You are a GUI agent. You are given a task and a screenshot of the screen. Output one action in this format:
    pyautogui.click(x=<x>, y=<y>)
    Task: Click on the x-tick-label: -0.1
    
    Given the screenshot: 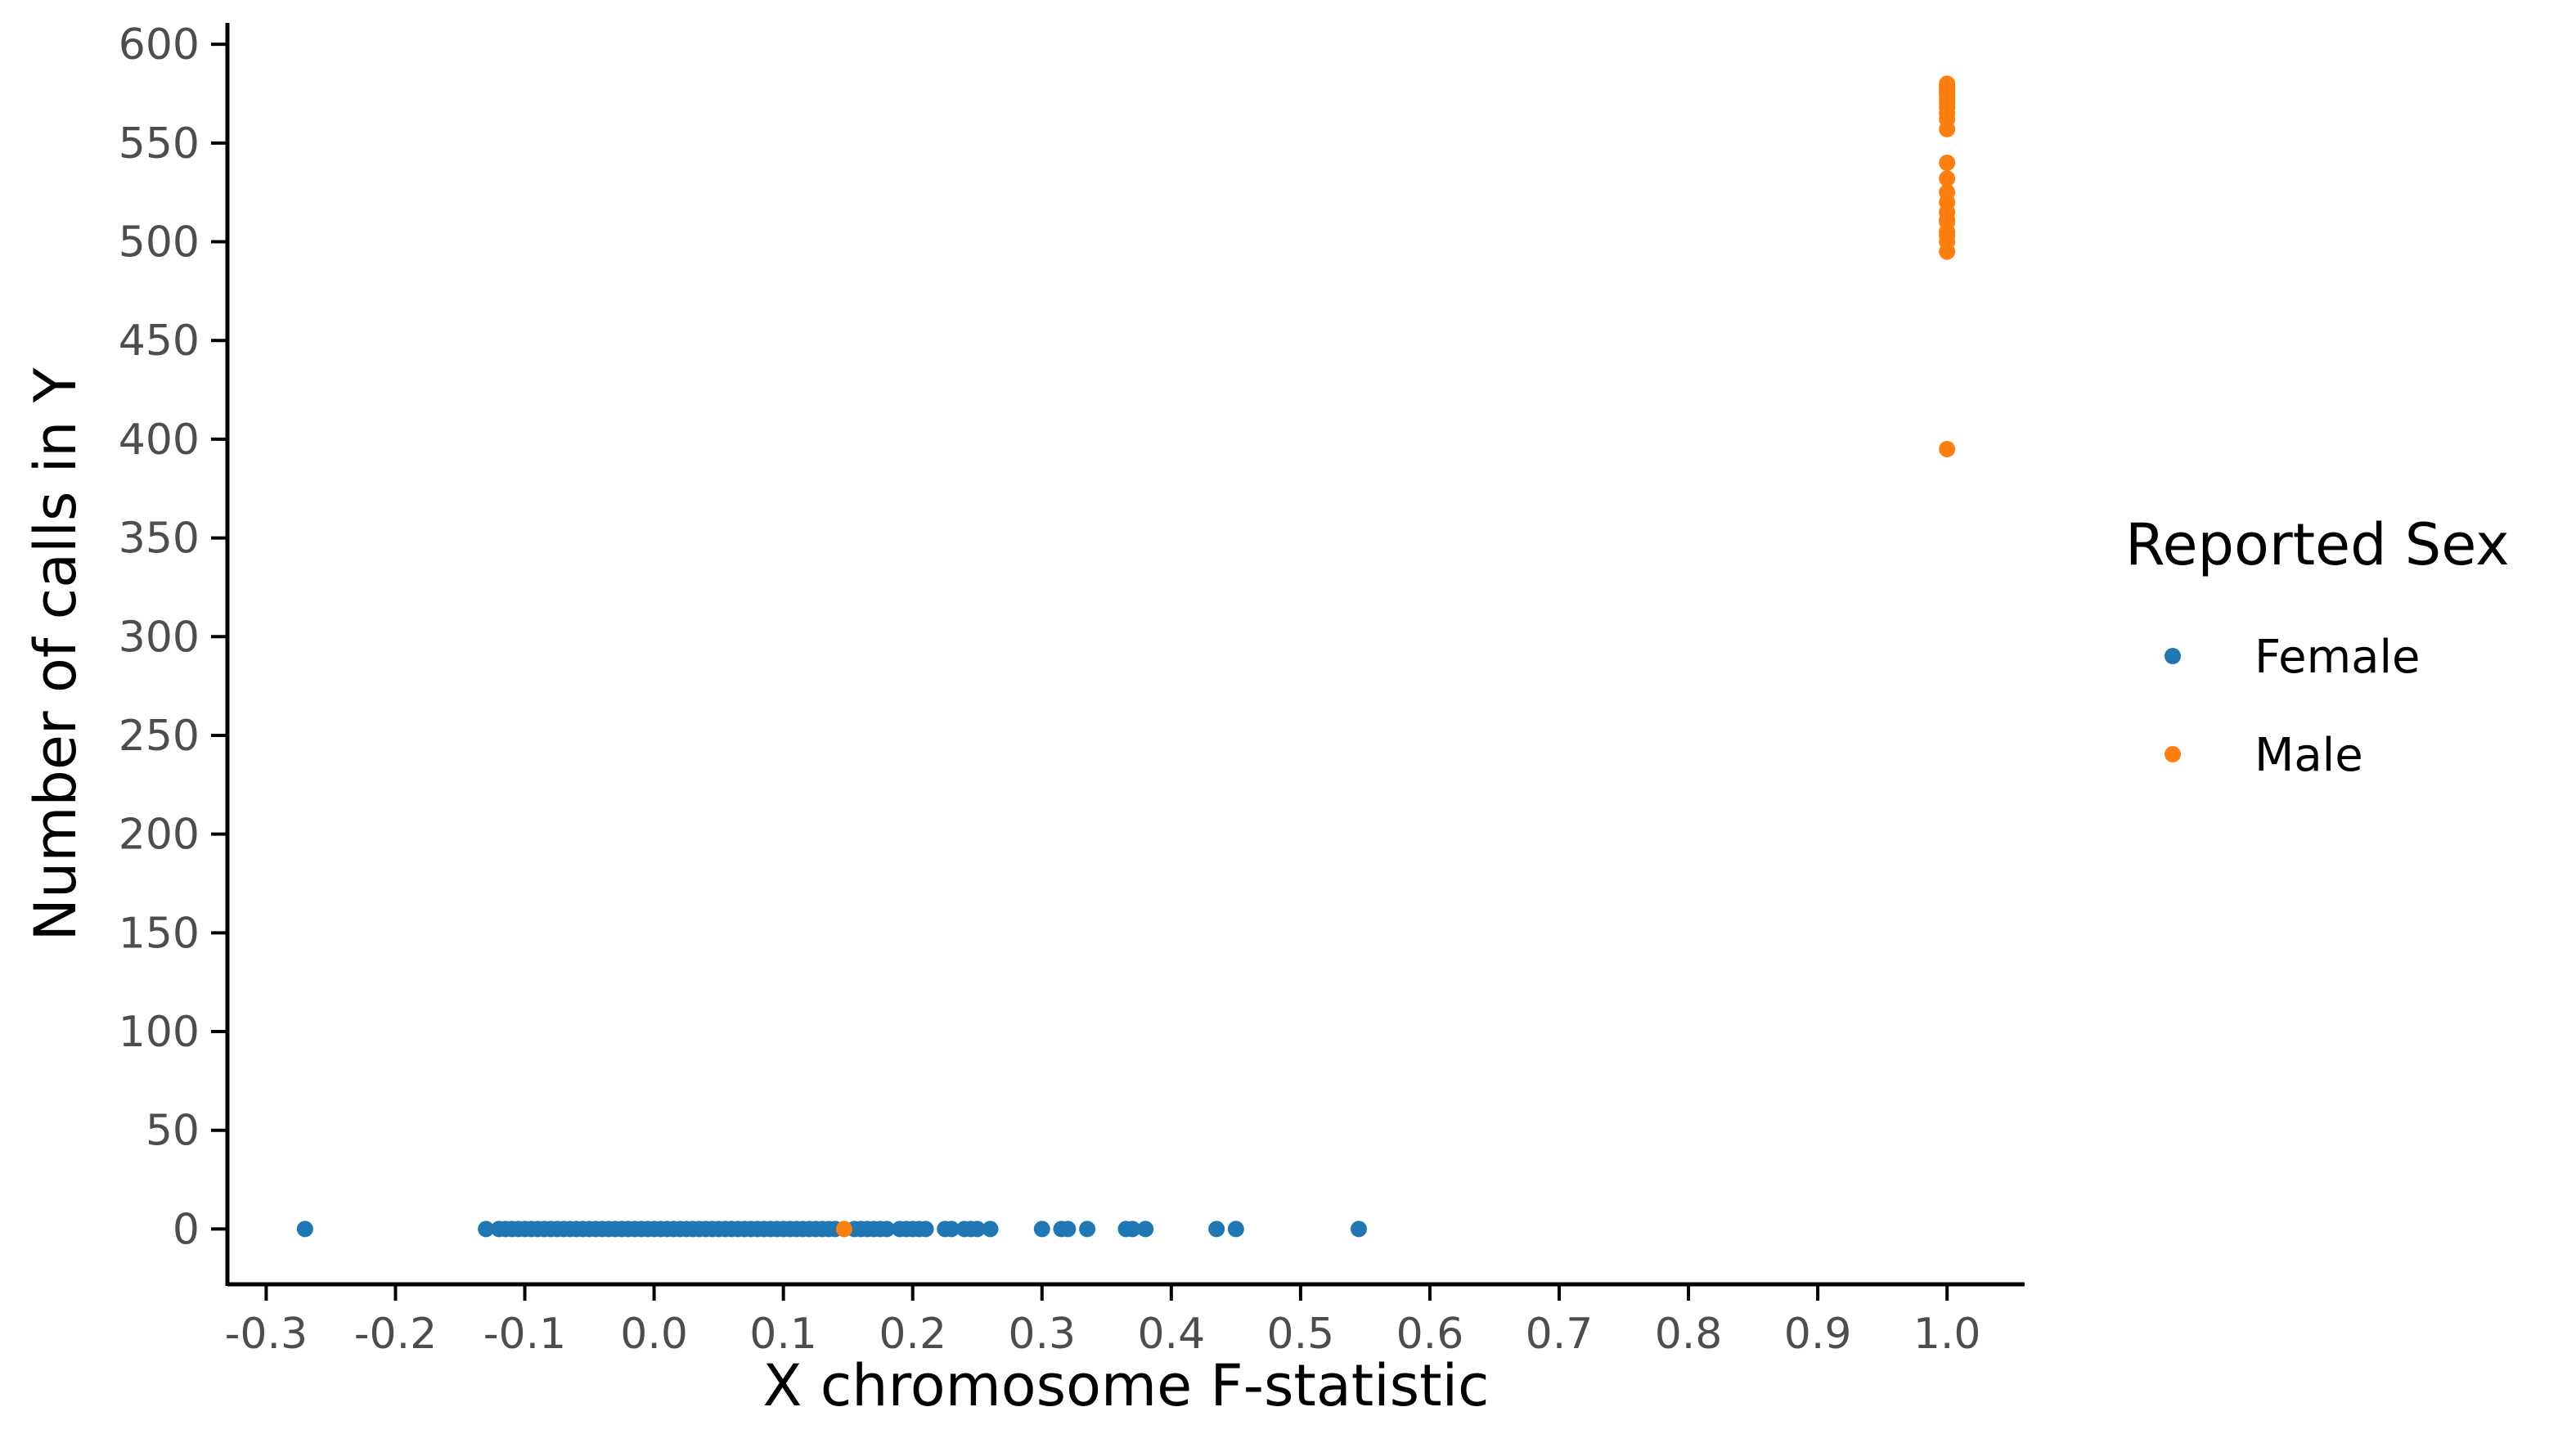 What is the action you would take?
    pyautogui.click(x=524, y=1334)
    